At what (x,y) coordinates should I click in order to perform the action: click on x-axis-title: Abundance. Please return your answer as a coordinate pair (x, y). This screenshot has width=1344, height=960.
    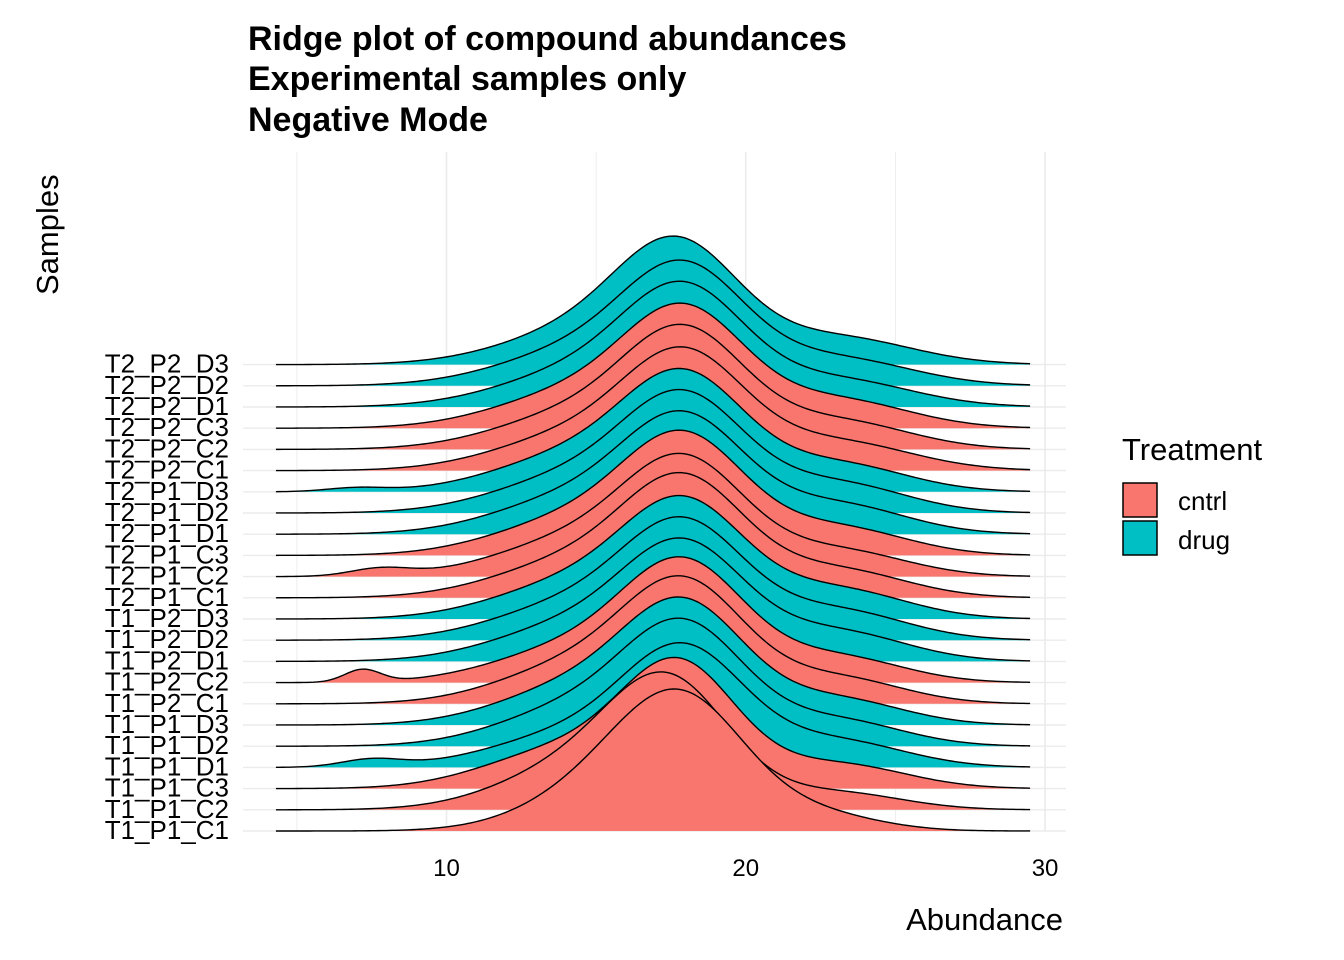
    Looking at the image, I should click on (984, 919).